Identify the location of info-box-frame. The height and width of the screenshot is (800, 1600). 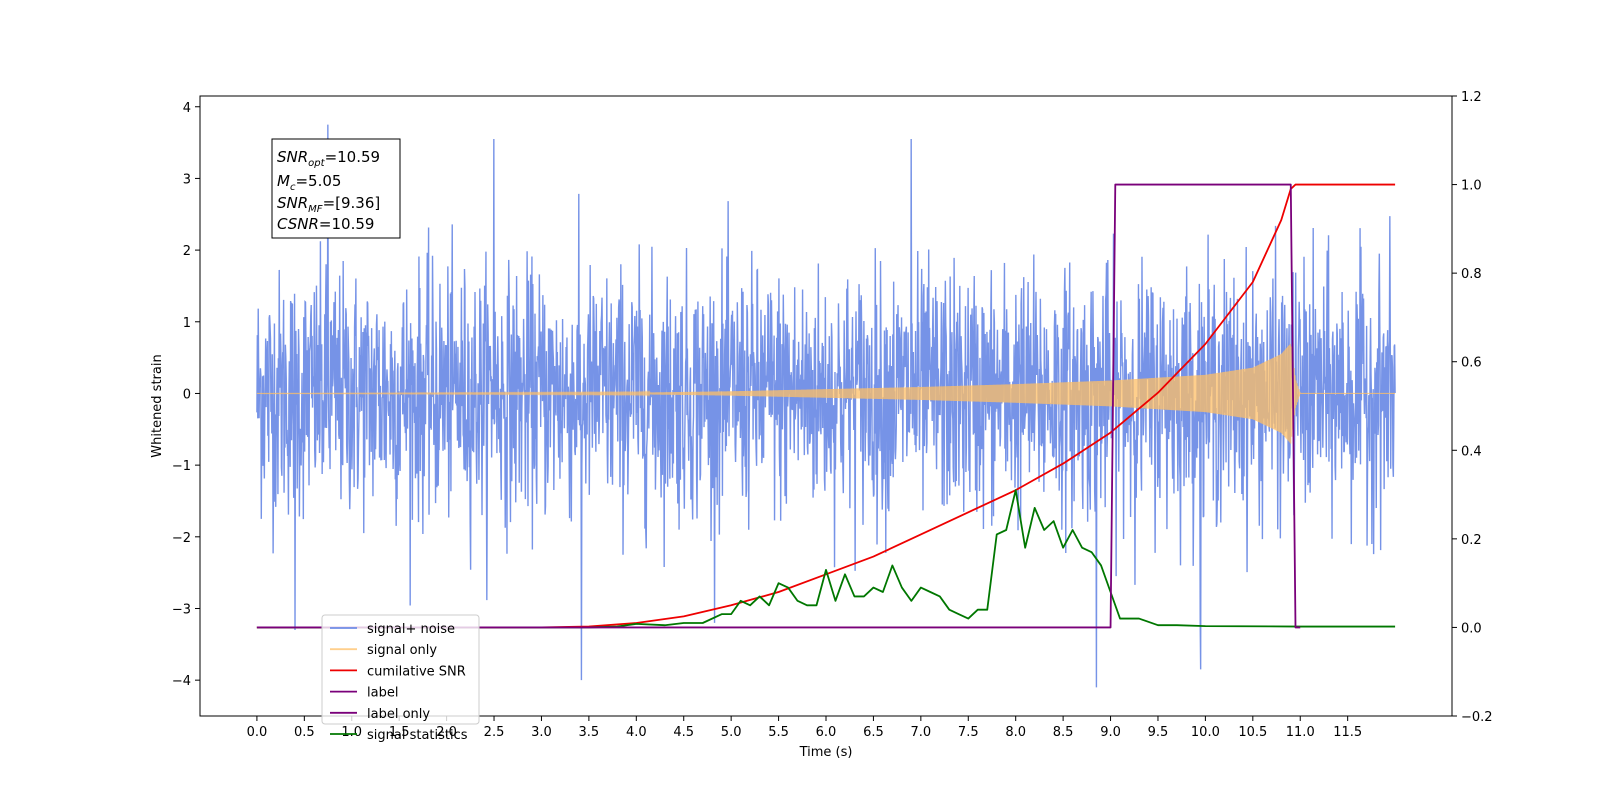
(336, 188).